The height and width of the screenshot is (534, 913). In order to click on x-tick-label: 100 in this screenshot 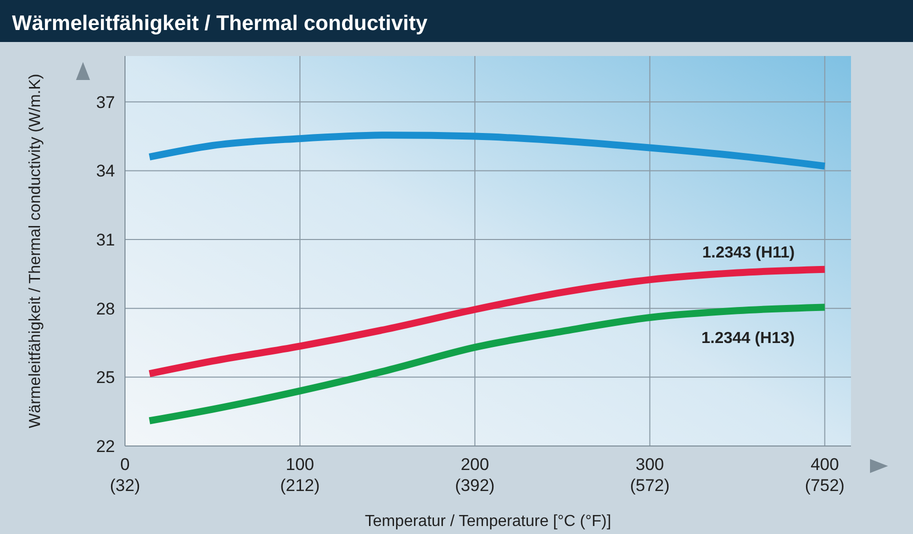, I will do `click(300, 464)`.